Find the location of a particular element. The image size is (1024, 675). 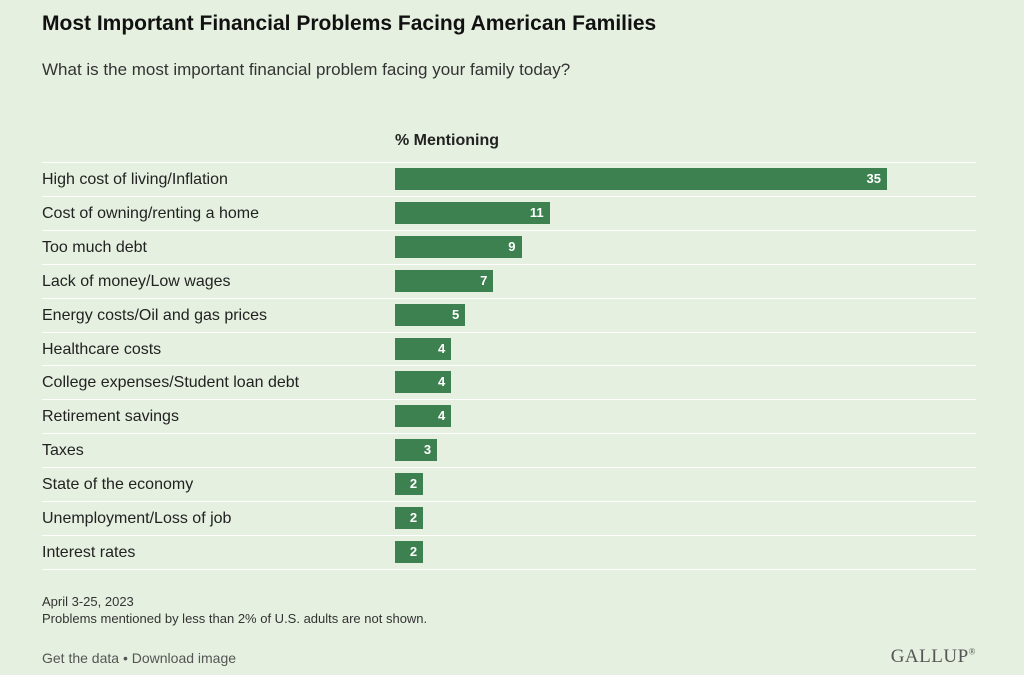

bar: 9 is located at coordinates (458, 246).